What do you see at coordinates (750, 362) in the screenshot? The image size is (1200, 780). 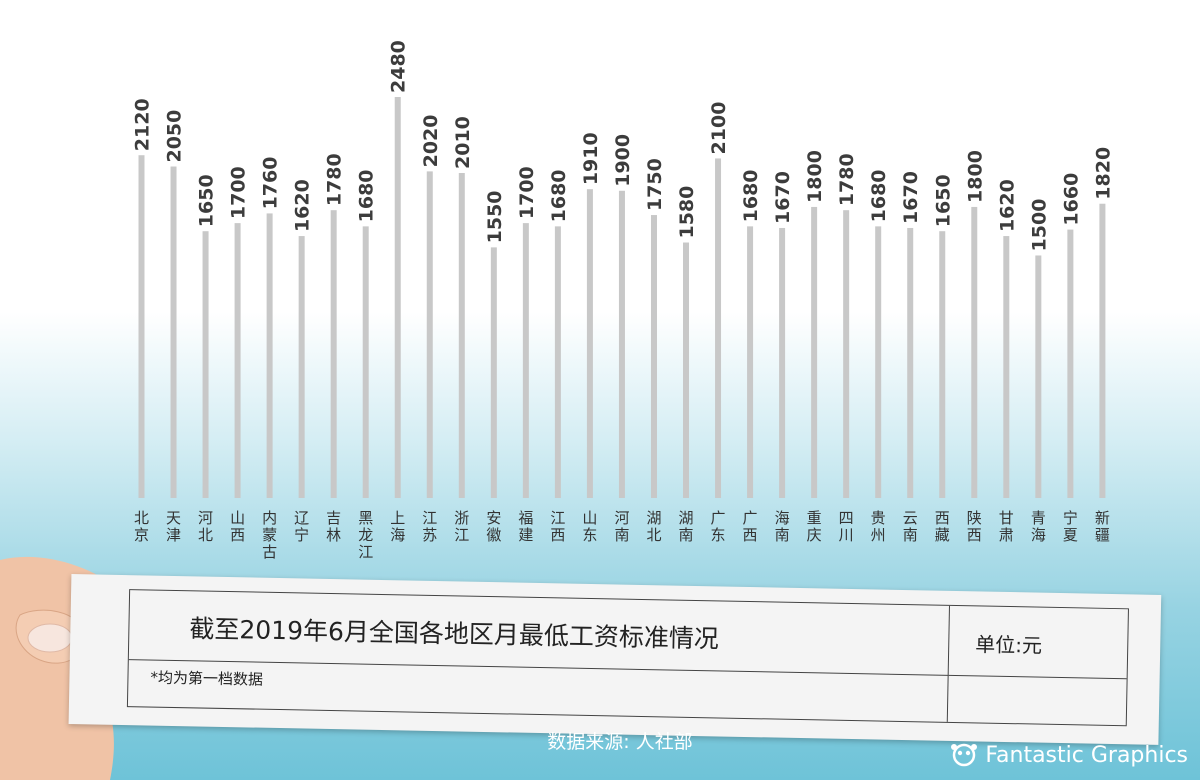 I see `bar-广西` at bounding box center [750, 362].